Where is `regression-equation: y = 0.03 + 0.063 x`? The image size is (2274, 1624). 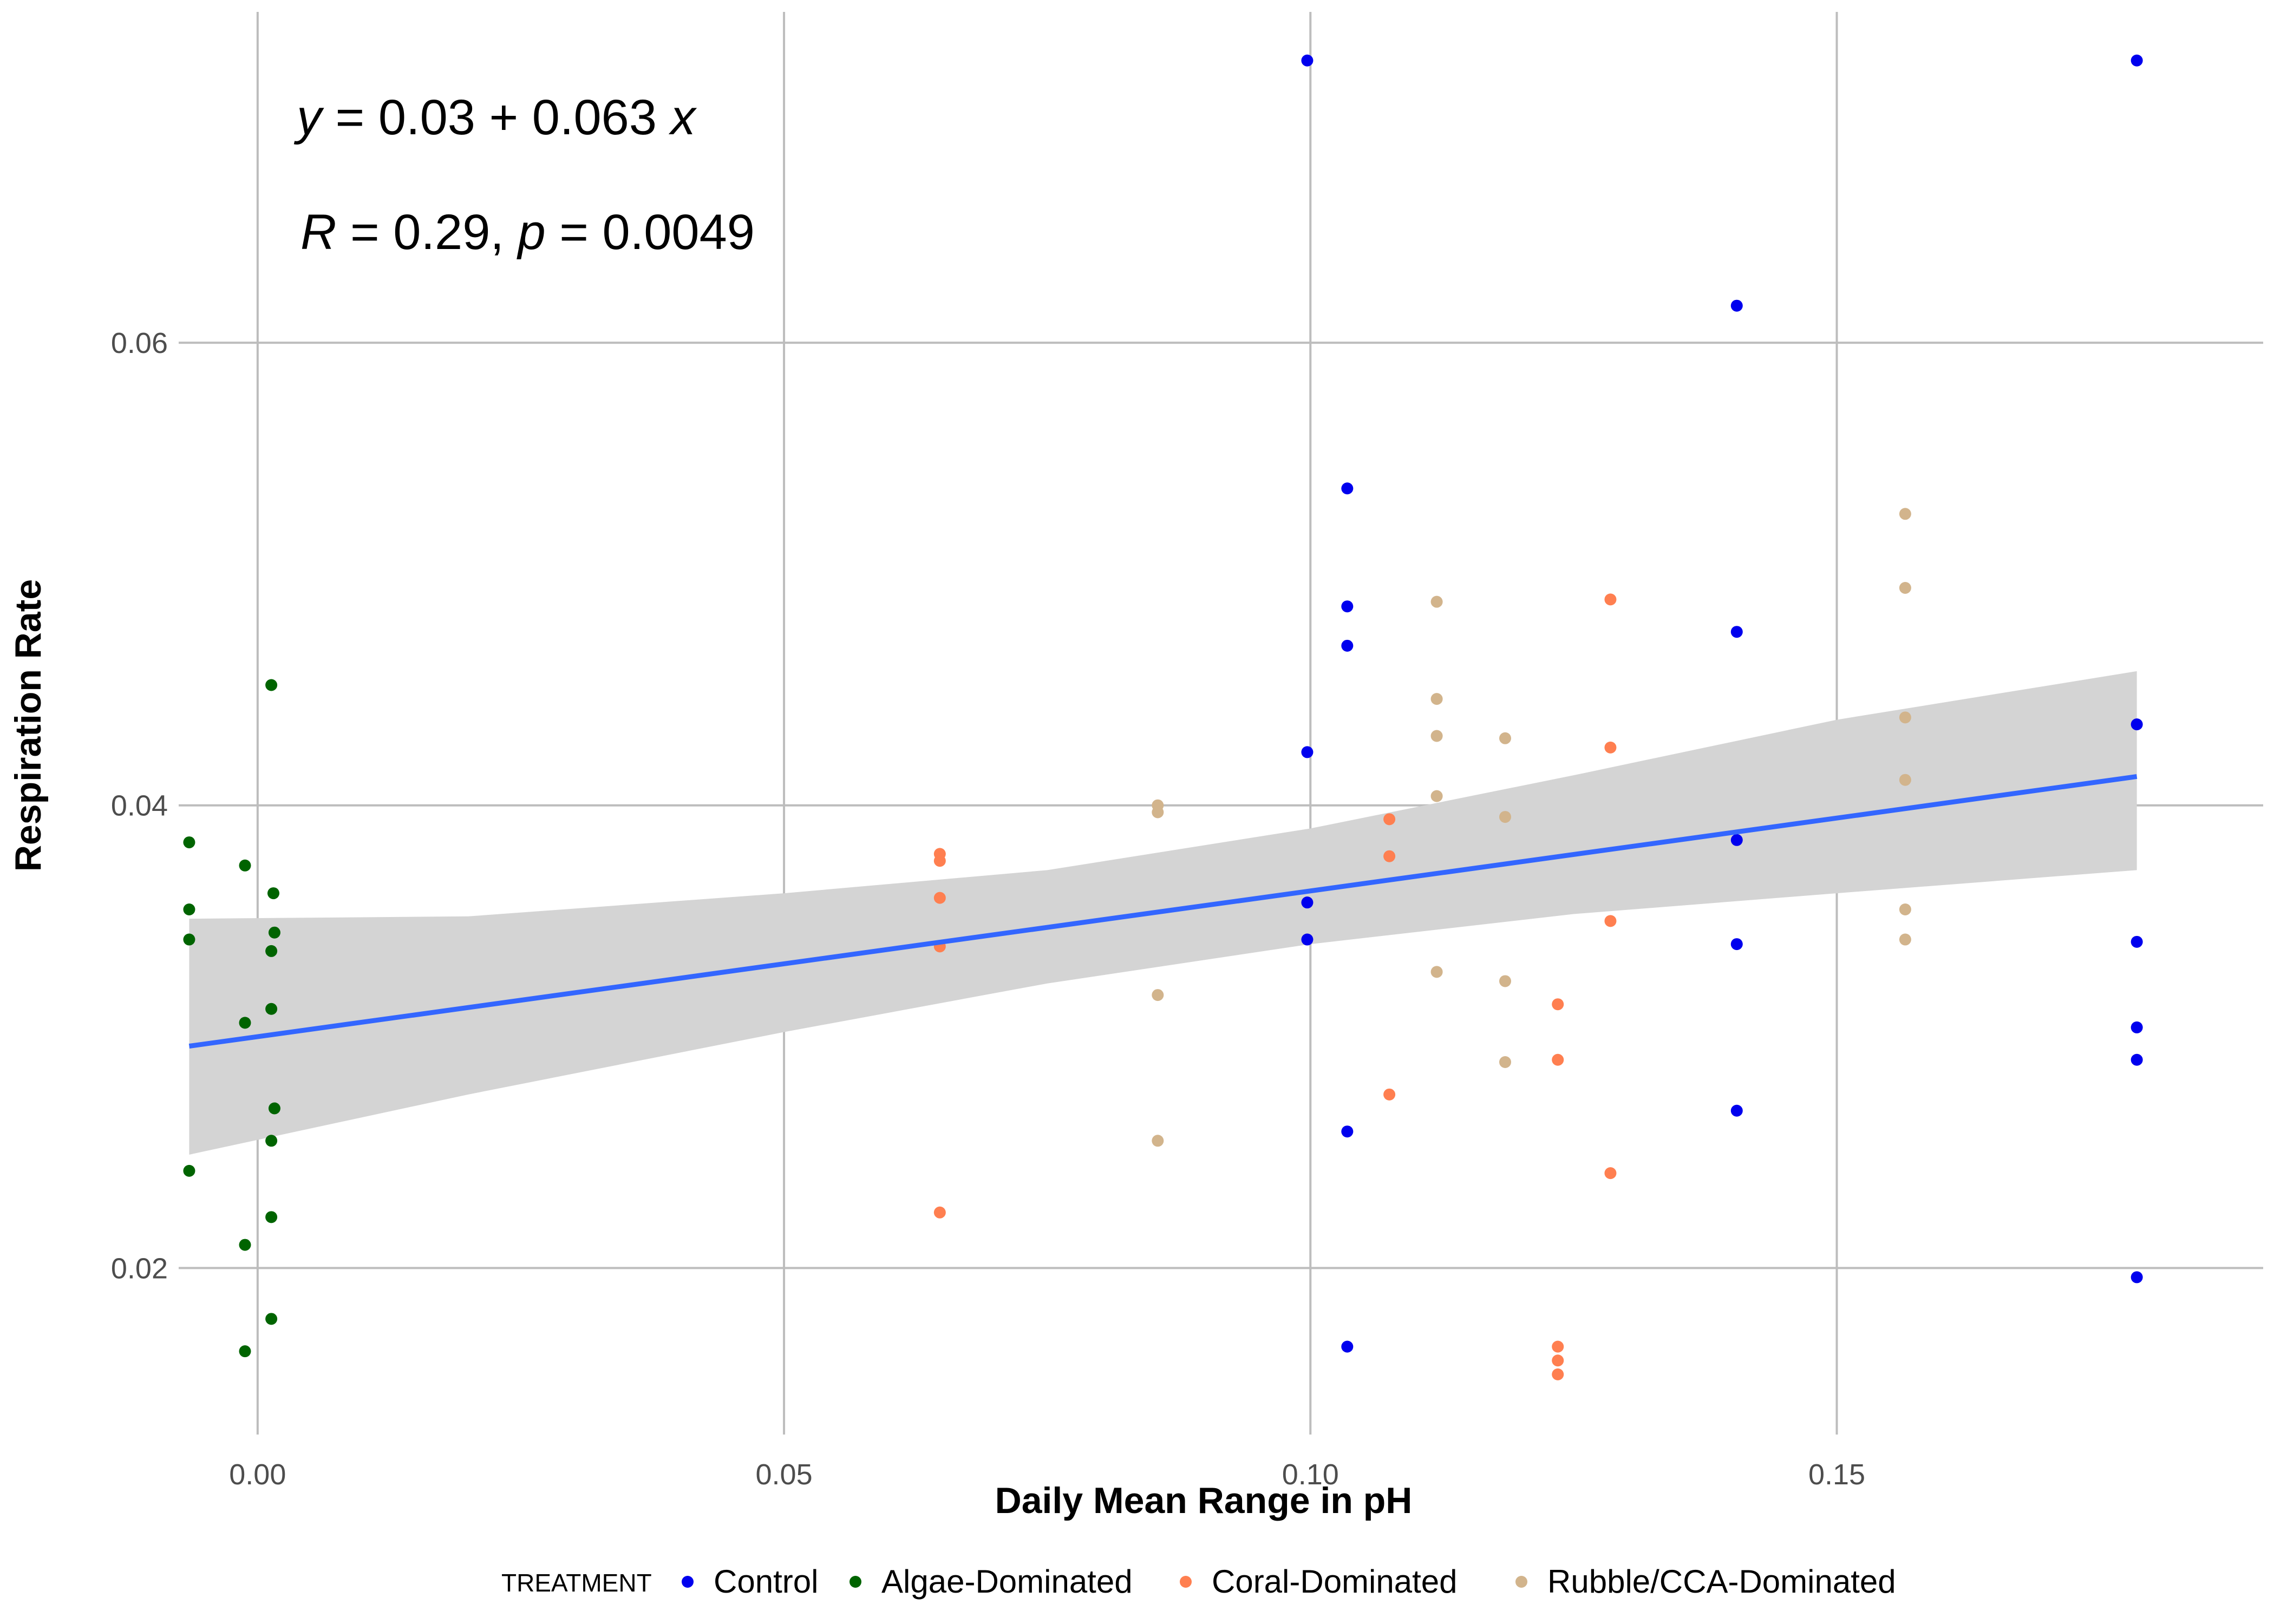
regression-equation: y = 0.03 + 0.063 x is located at coordinates (495, 117).